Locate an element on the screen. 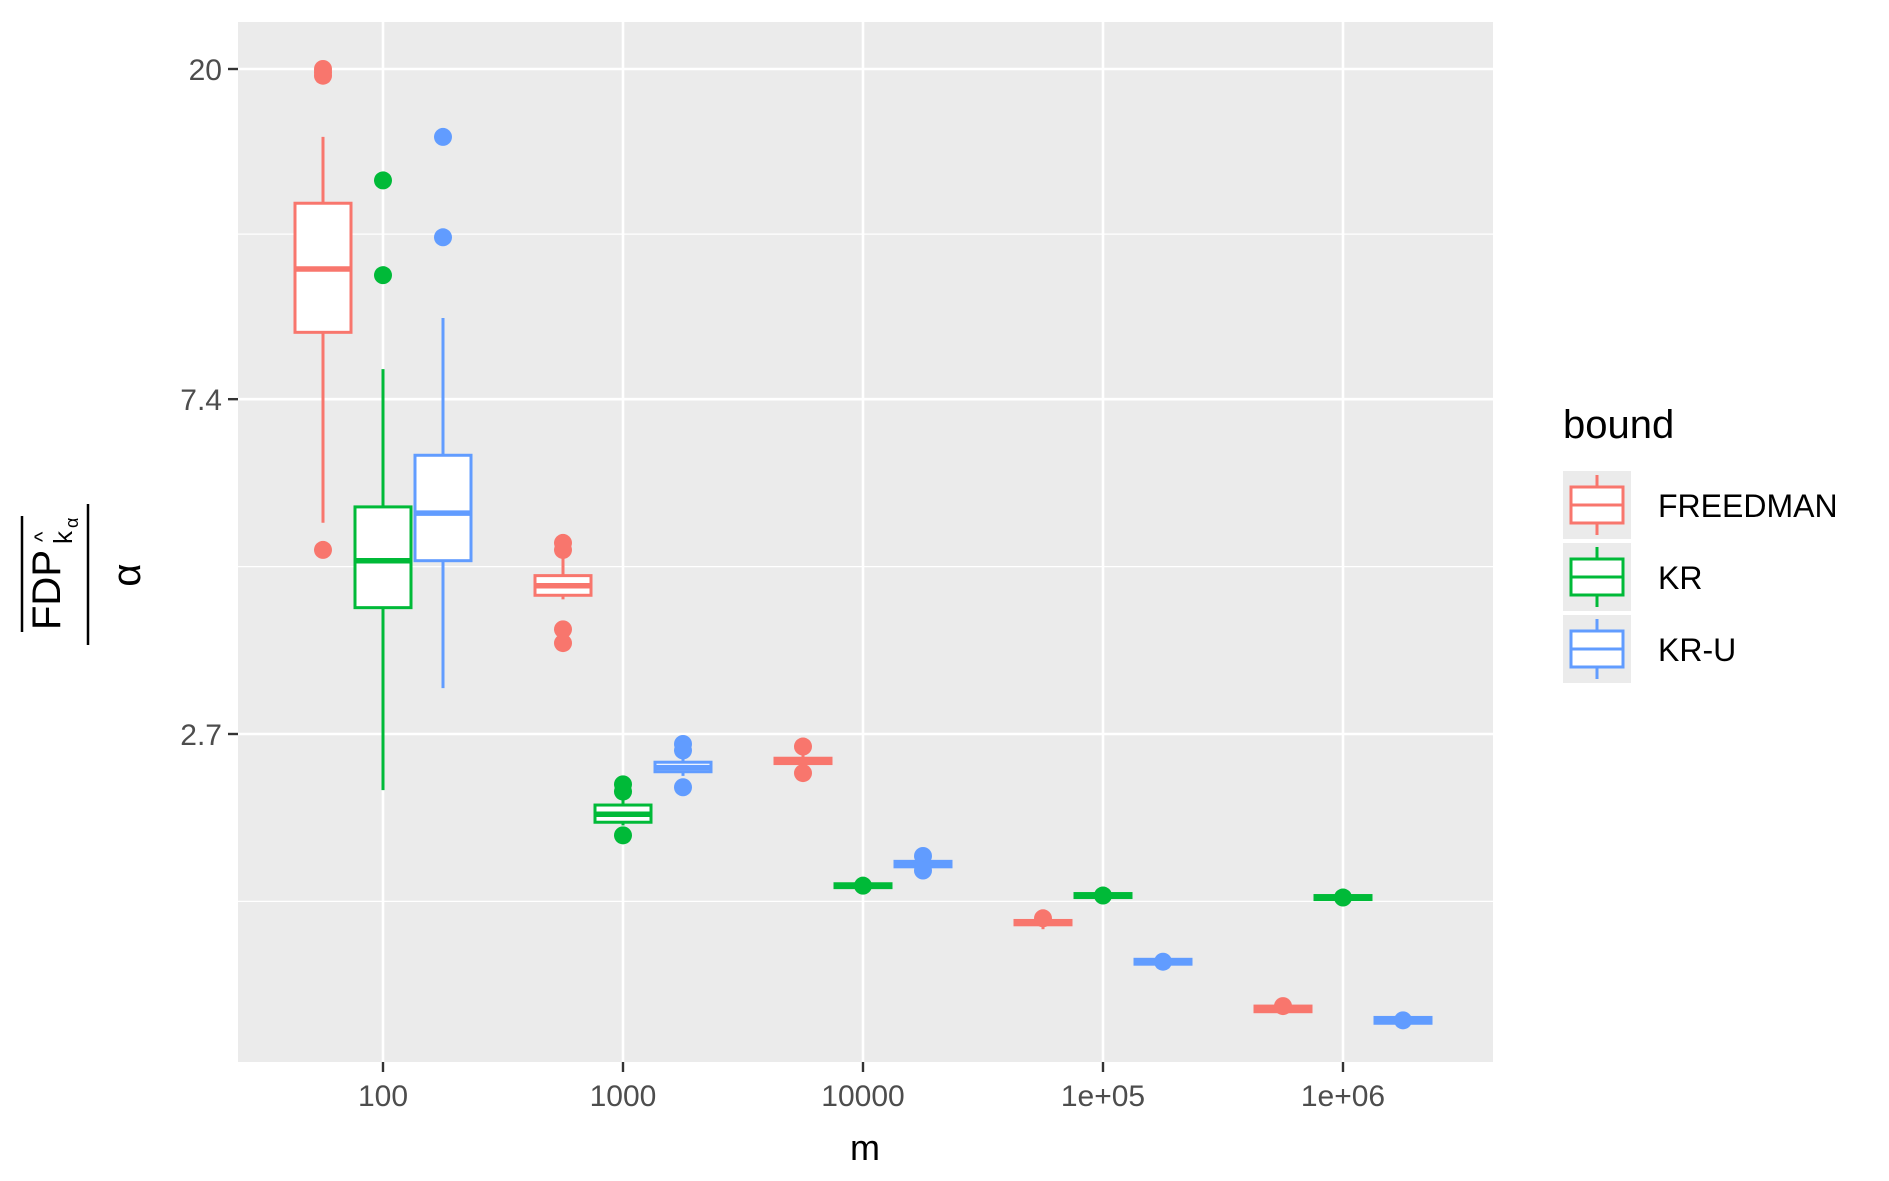  y-tick-label: 7.4 is located at coordinates (201, 400).